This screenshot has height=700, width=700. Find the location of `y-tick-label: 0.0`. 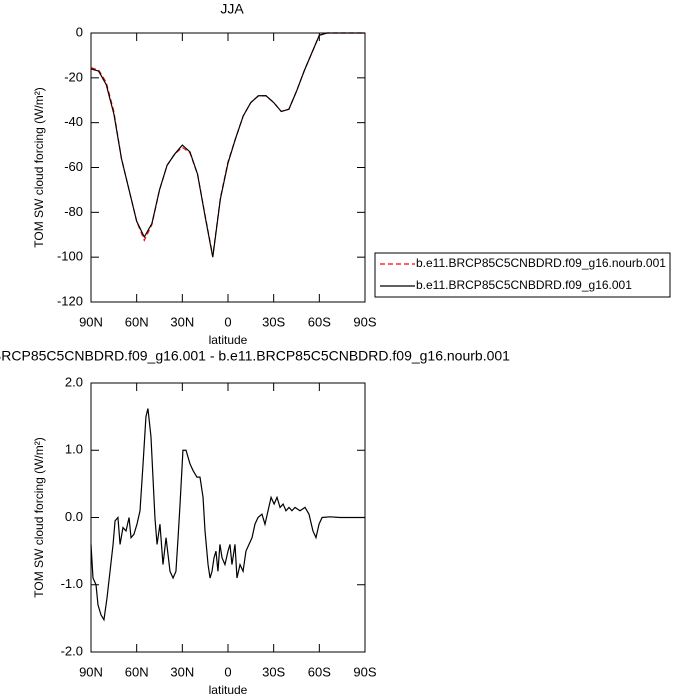

y-tick-label: 0.0 is located at coordinates (74, 516).